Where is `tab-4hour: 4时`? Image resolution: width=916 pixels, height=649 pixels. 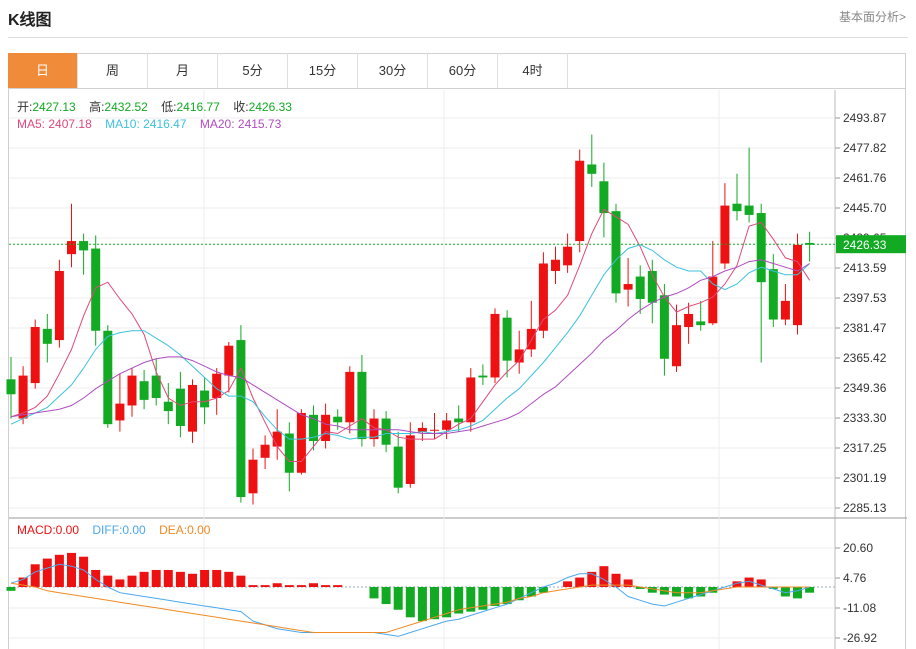
tab-4hour: 4时 is located at coordinates (533, 70).